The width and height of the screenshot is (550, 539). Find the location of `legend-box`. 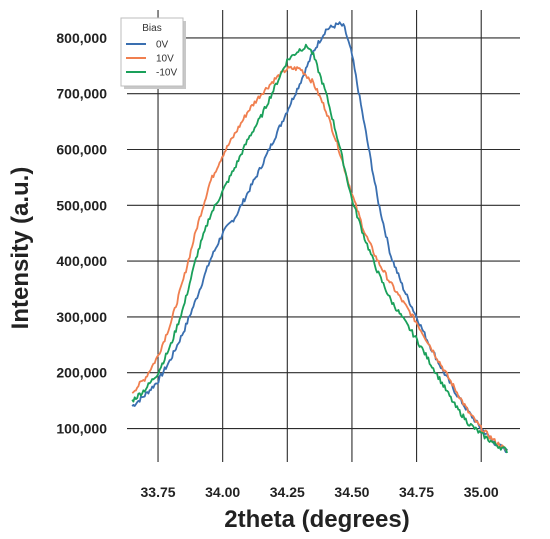

legend-box is located at coordinates (152, 52).